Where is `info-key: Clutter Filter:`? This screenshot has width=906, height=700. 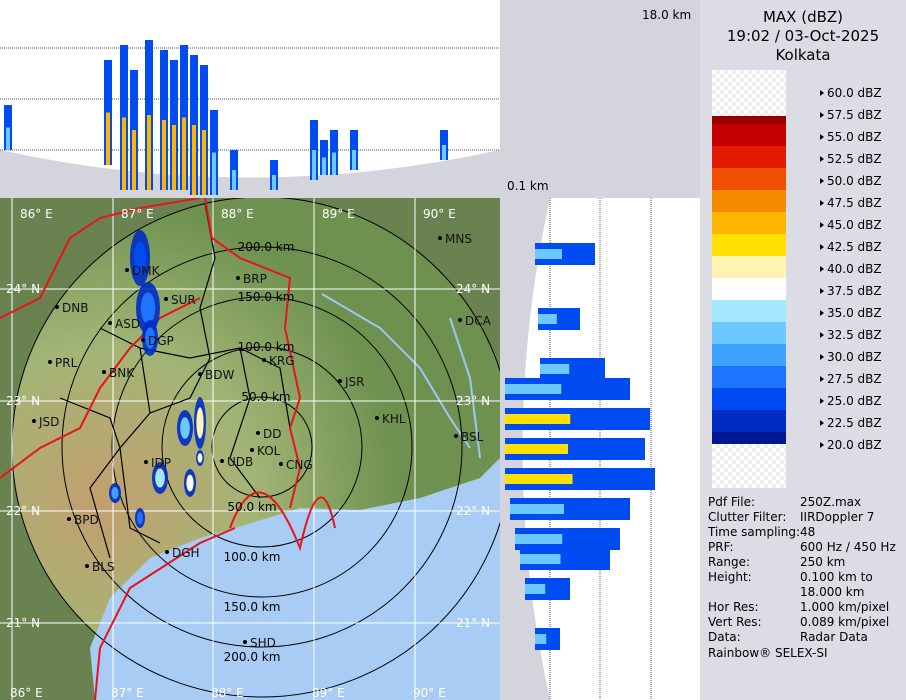 info-key: Clutter Filter: is located at coordinates (747, 517).